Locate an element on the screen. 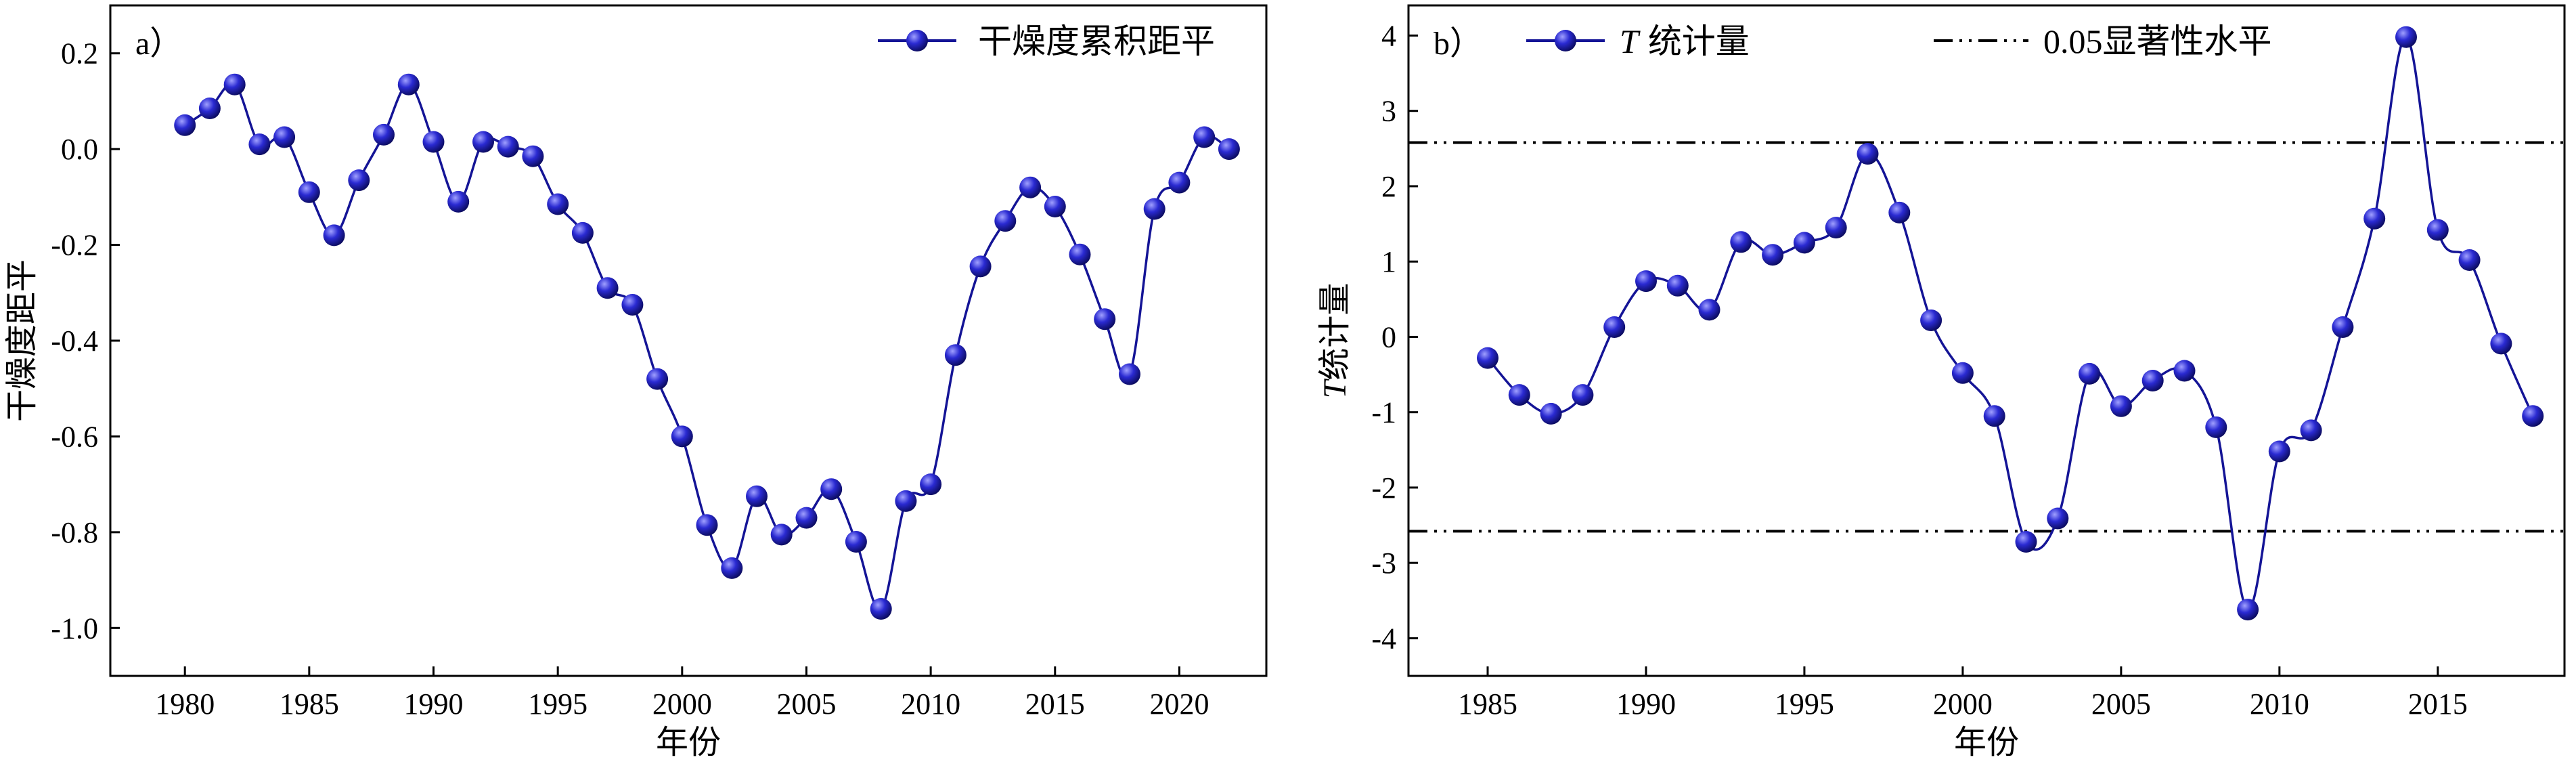 The height and width of the screenshot is (768, 2576). y-tick-label-b: -4 is located at coordinates (1383, 638).